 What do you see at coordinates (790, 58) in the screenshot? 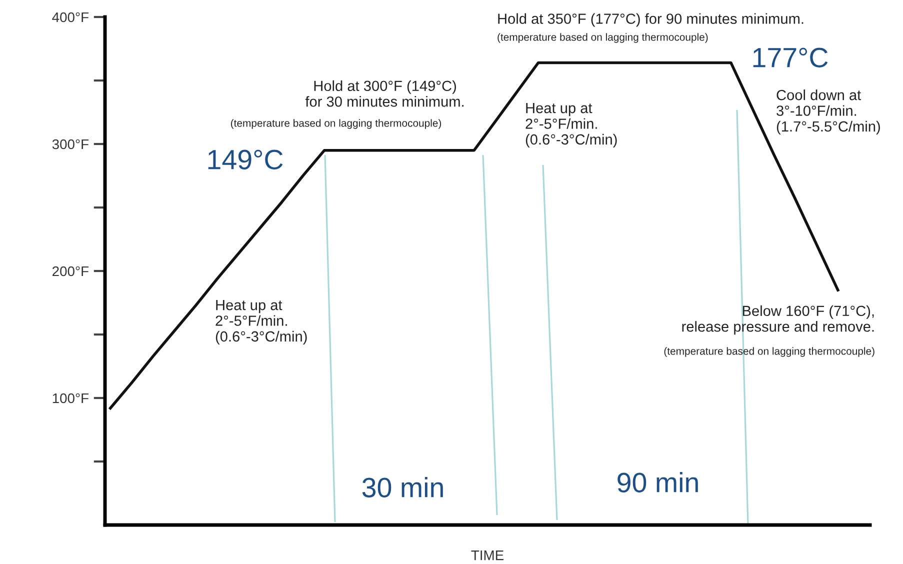
I see `annotation: 177°C` at bounding box center [790, 58].